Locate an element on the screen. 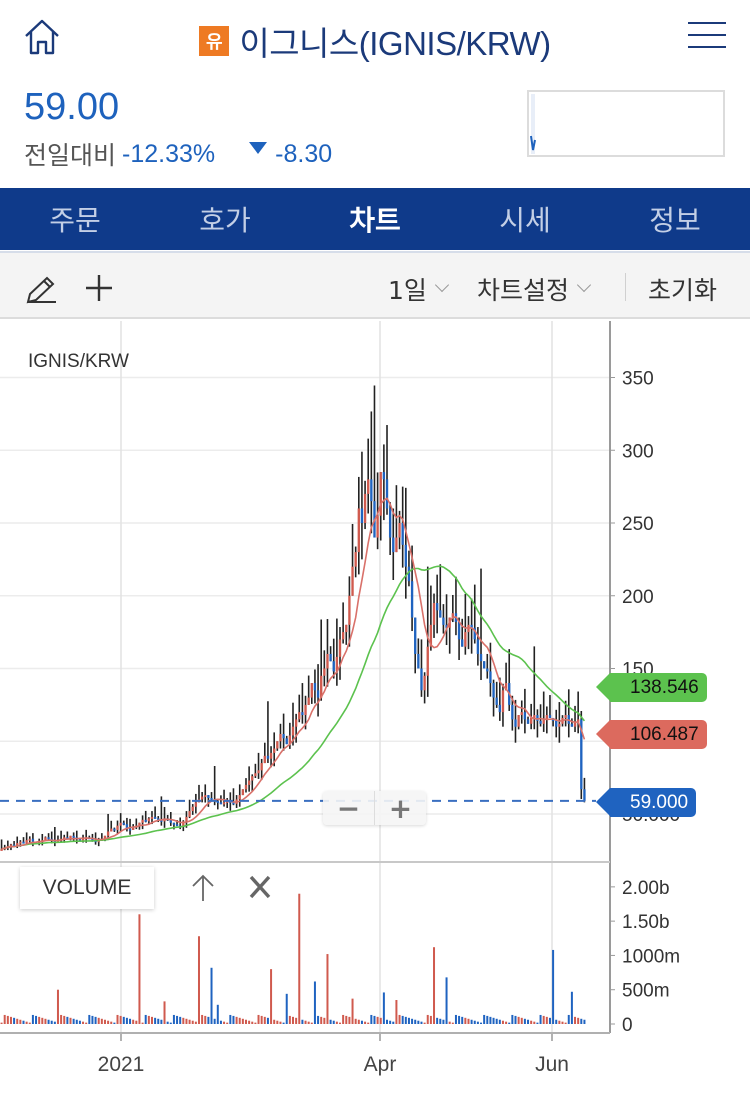 The image size is (750, 1093). pencil-icon is located at coordinates (41, 290).